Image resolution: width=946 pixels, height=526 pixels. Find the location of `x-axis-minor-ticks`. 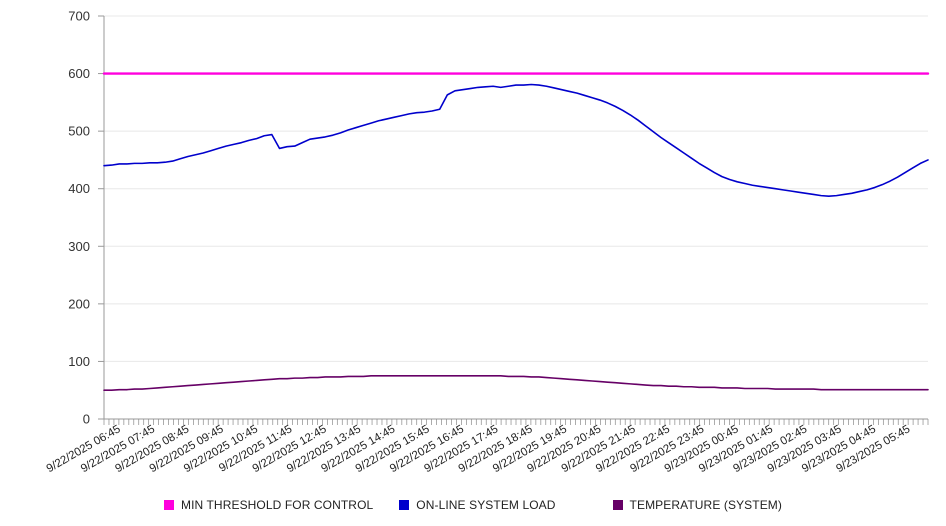

x-axis-minor-ticks is located at coordinates (516, 422).